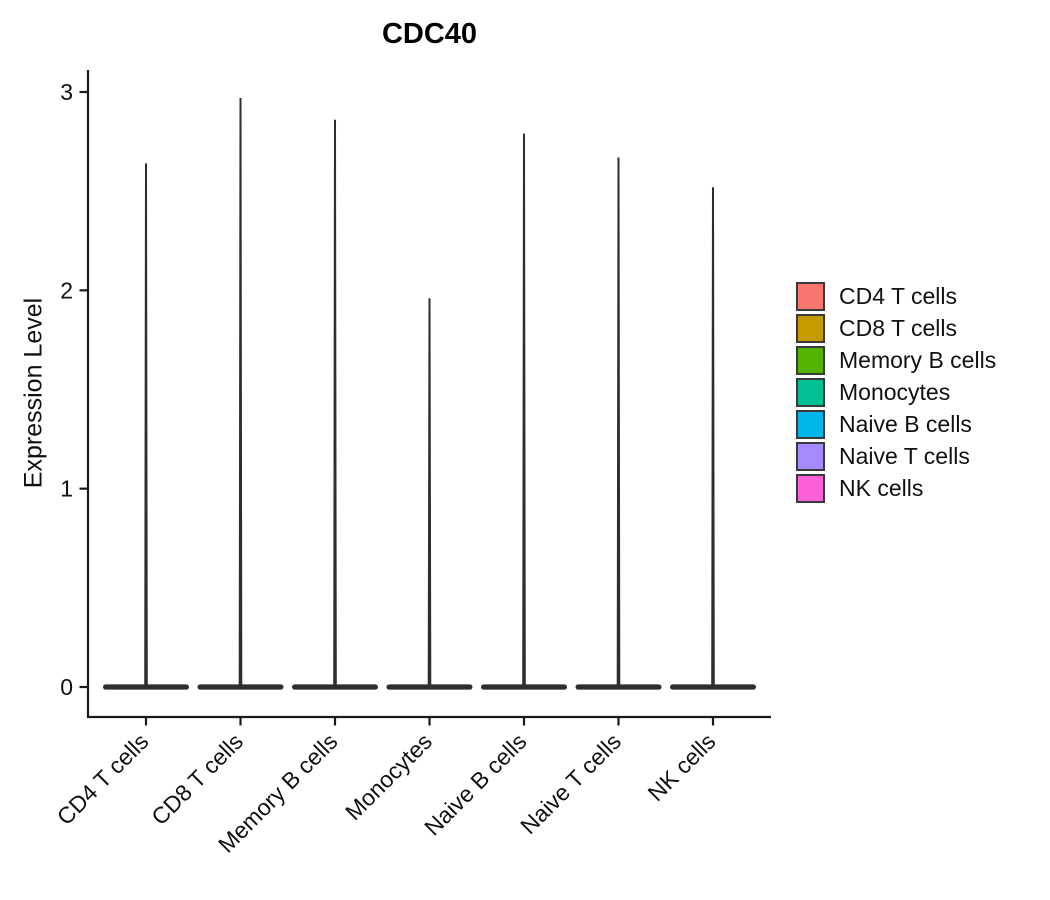  I want to click on legend-label: CD8 T cells, so click(898, 328).